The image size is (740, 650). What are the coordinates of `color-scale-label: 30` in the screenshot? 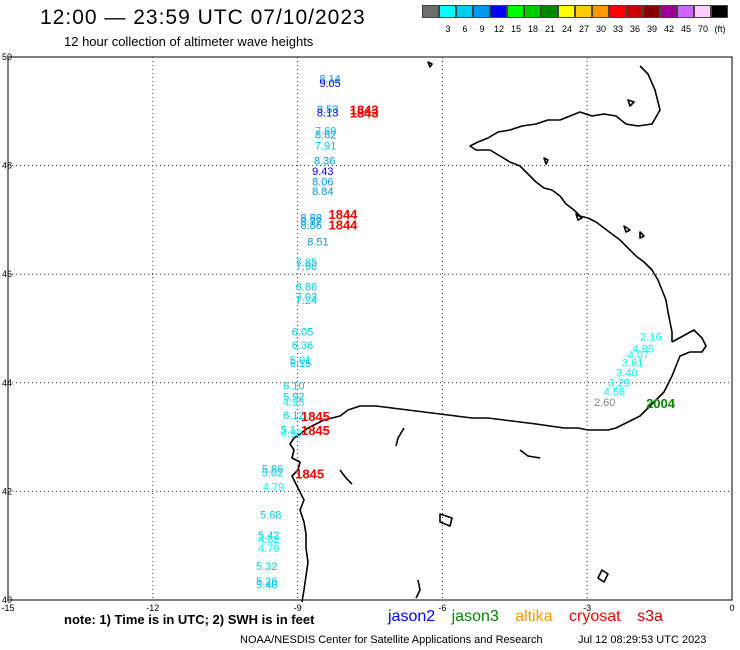 It's located at (600, 29).